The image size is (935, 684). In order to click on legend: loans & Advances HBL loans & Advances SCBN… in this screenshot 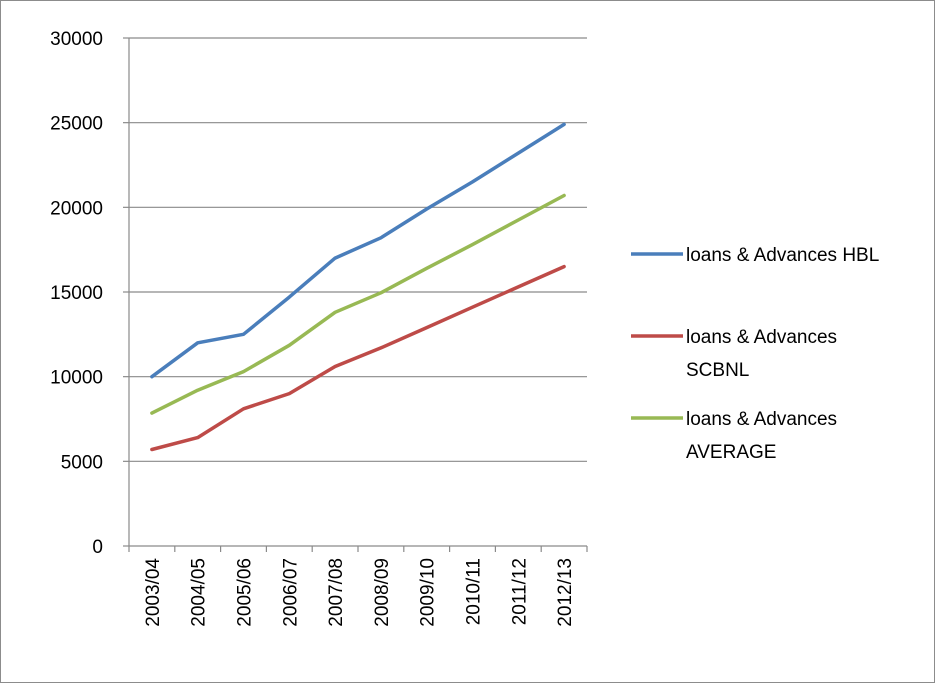, I will do `click(755, 354)`.